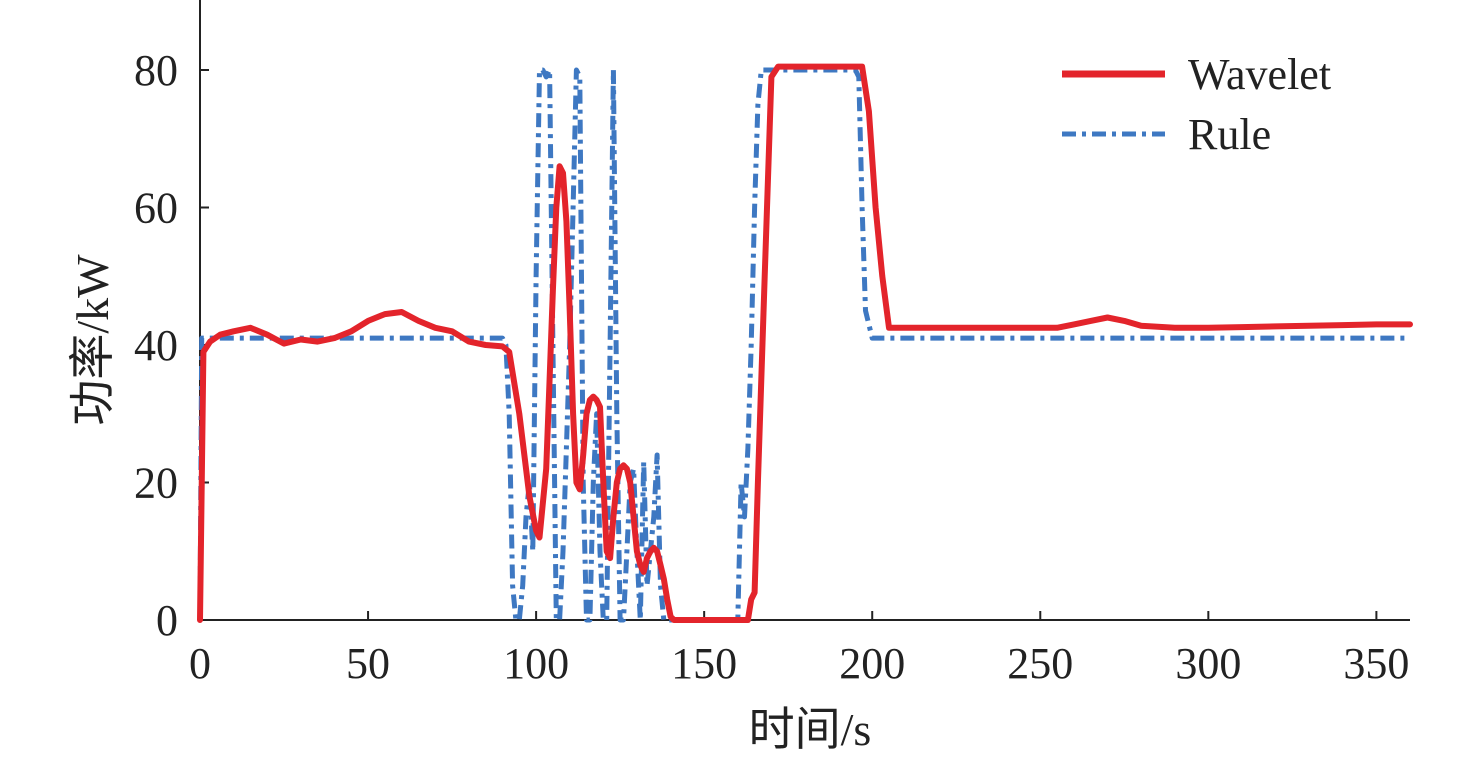 This screenshot has height=759, width=1476. What do you see at coordinates (167, 620) in the screenshot?
I see `y-tick-label: 0` at bounding box center [167, 620].